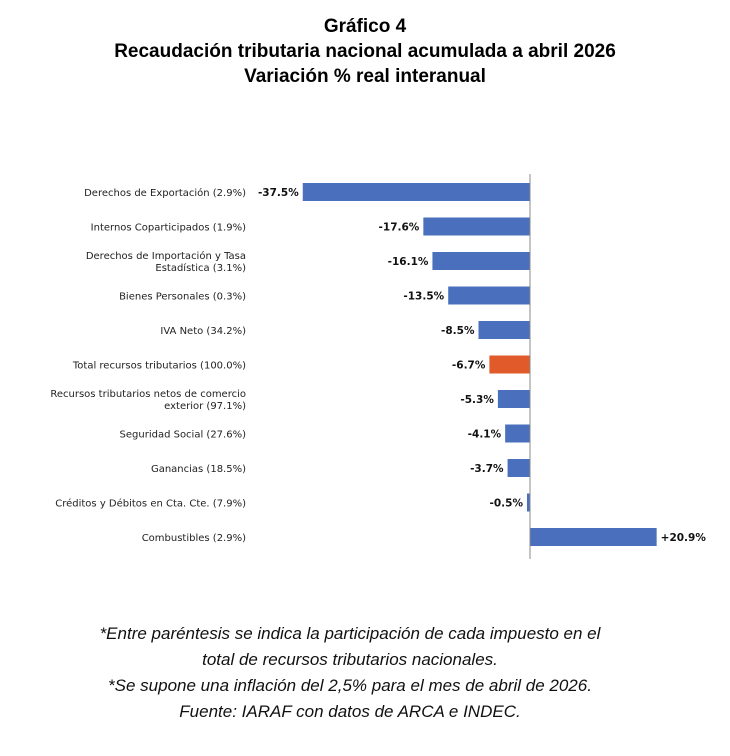  I want to click on category-label: Internos Coparticipados (1.9%), so click(168, 228).